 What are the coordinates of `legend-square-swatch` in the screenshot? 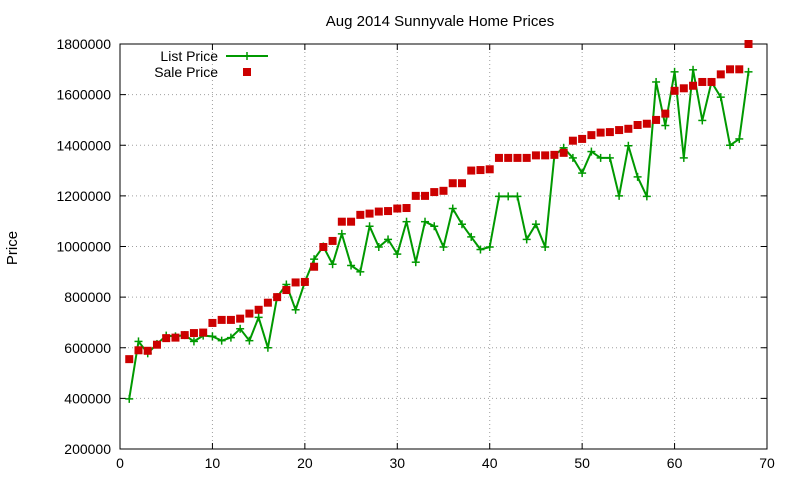 It's located at (247, 72).